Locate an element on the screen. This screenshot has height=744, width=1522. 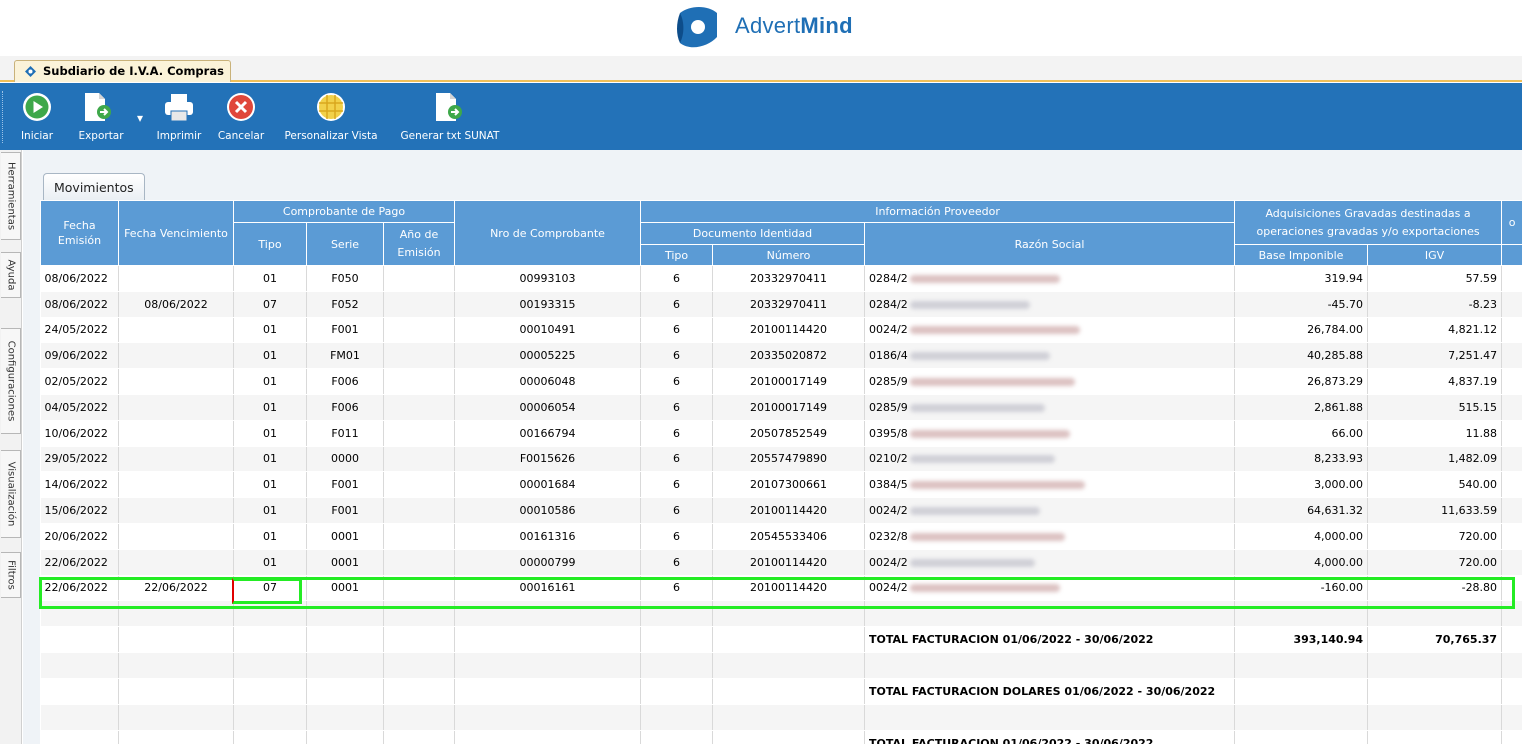
col-header-fecha-emision: Fecha Emisión is located at coordinates (79, 233).